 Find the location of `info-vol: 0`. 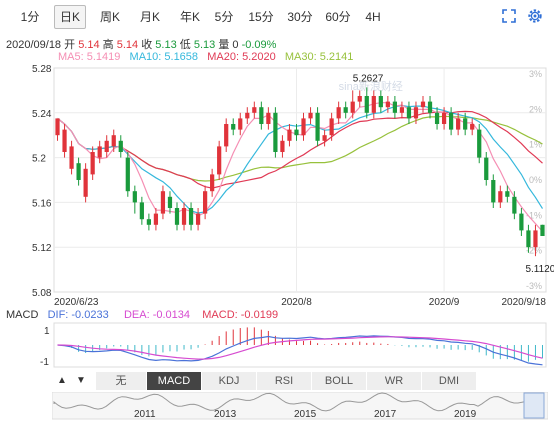

info-vol: 0 is located at coordinates (235, 45).